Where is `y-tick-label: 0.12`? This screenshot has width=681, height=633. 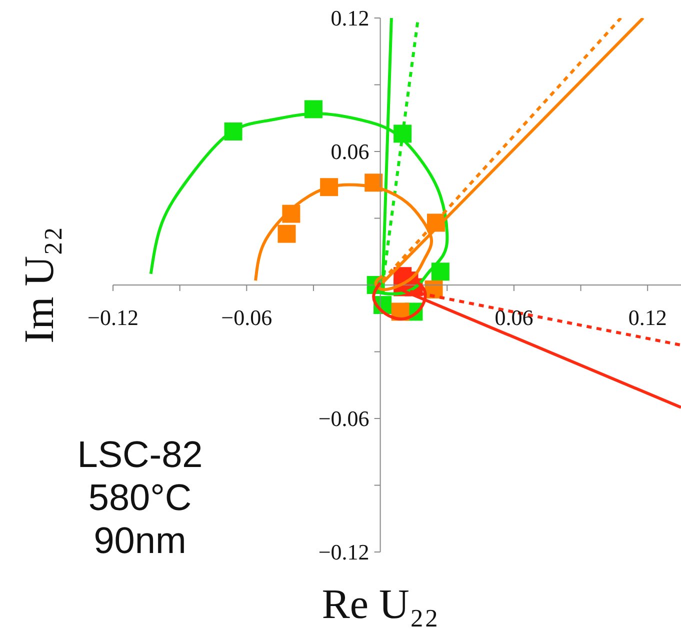
y-tick-label: 0.12 is located at coordinates (350, 18).